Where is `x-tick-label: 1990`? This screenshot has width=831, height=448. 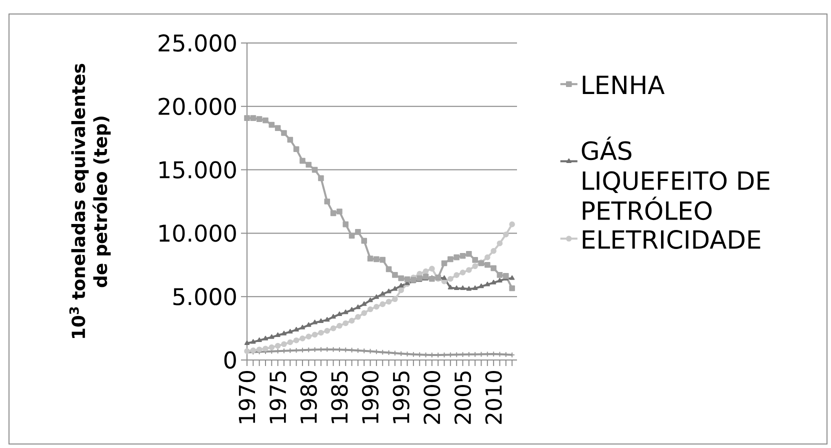
x-tick-label: 1990 is located at coordinates (370, 397).